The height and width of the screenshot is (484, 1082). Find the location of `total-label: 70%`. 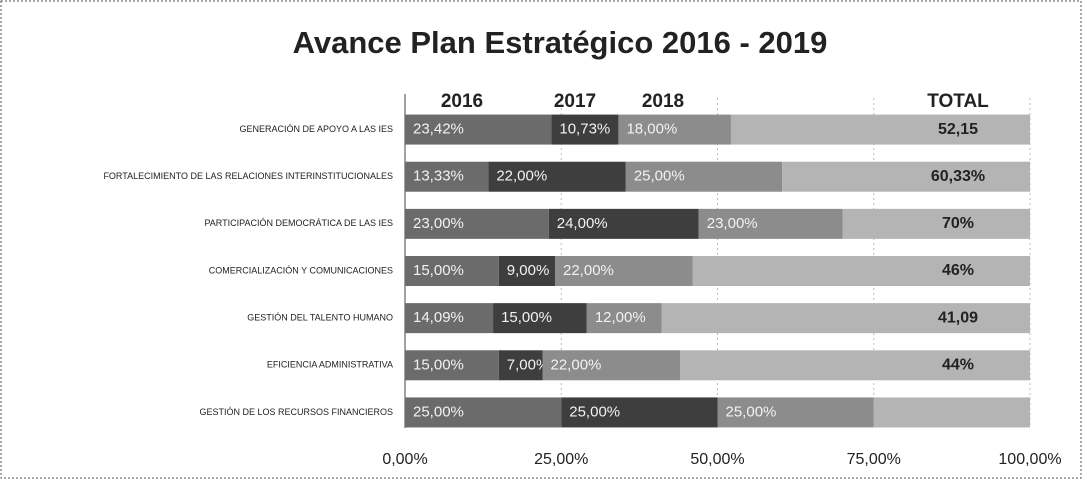

total-label: 70% is located at coordinates (958, 223).